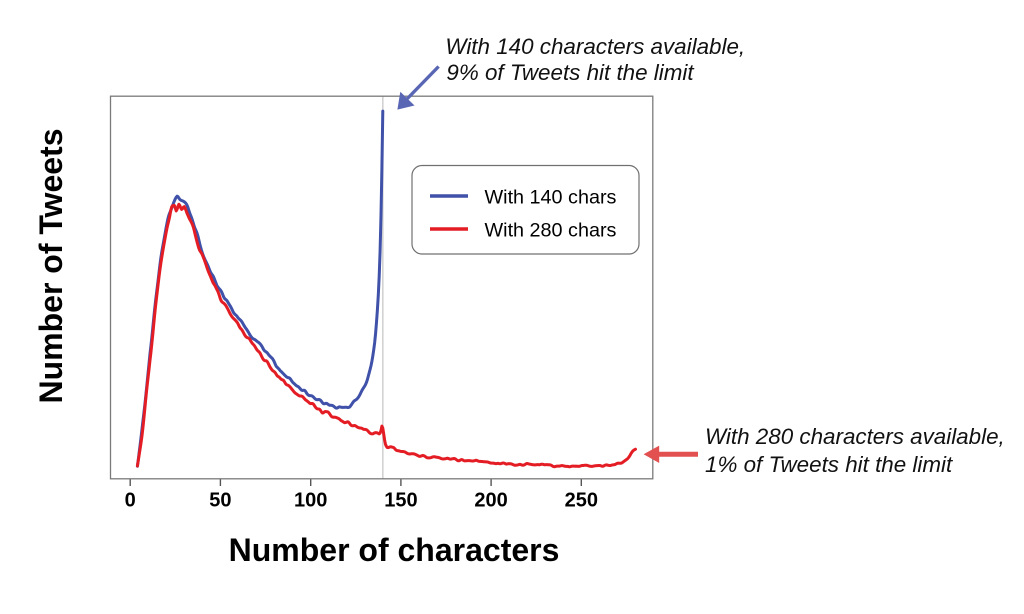  Describe the element at coordinates (581, 501) in the screenshot. I see `svg-text: 250` at that location.